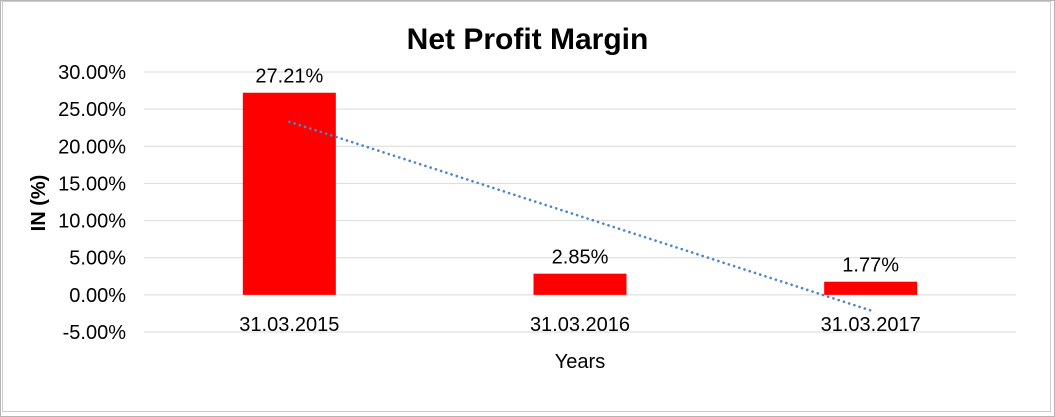 This screenshot has width=1055, height=417. I want to click on x-tick-label: 31.03.2015, so click(289, 325).